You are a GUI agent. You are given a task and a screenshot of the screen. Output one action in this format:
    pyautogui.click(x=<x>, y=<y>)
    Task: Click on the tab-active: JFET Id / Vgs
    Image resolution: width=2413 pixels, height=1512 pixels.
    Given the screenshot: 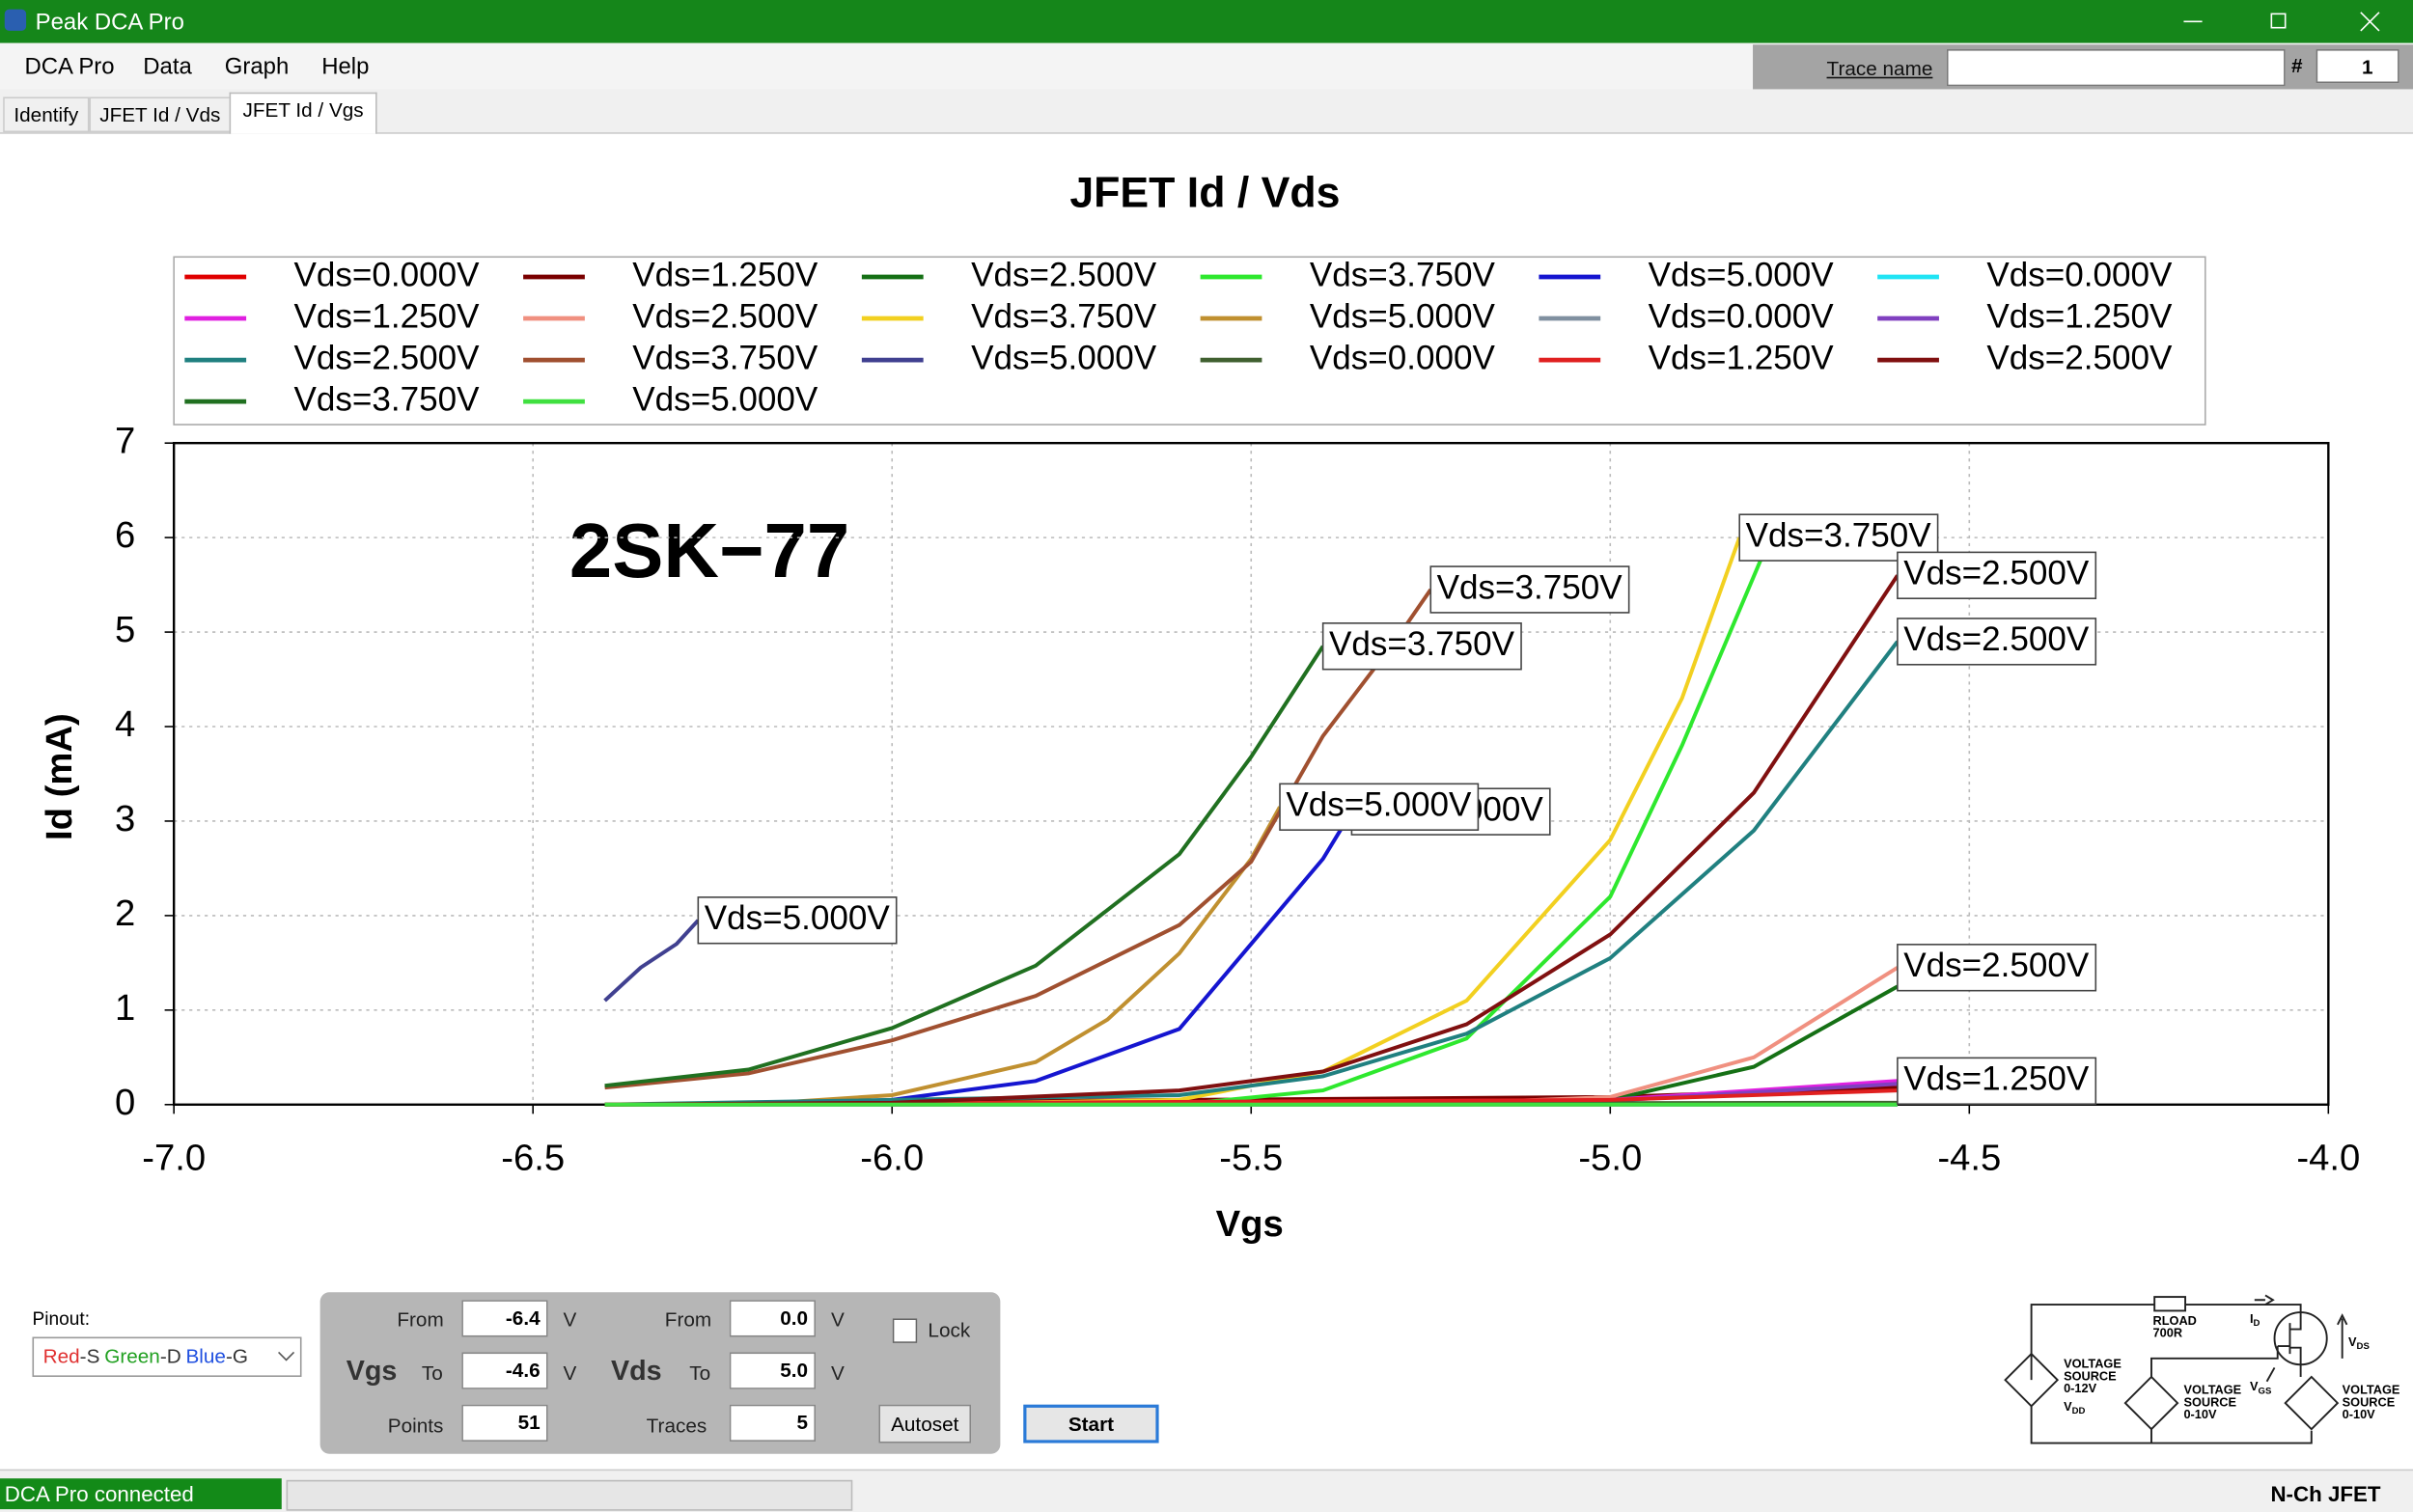 What is the action you would take?
    pyautogui.click(x=303, y=113)
    